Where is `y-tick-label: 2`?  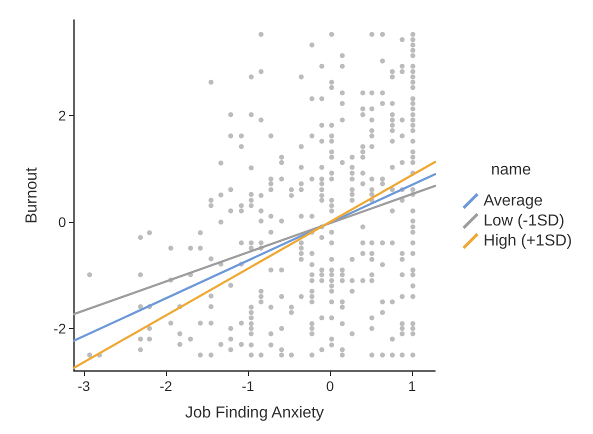
y-tick-label: 2 is located at coordinates (62, 116).